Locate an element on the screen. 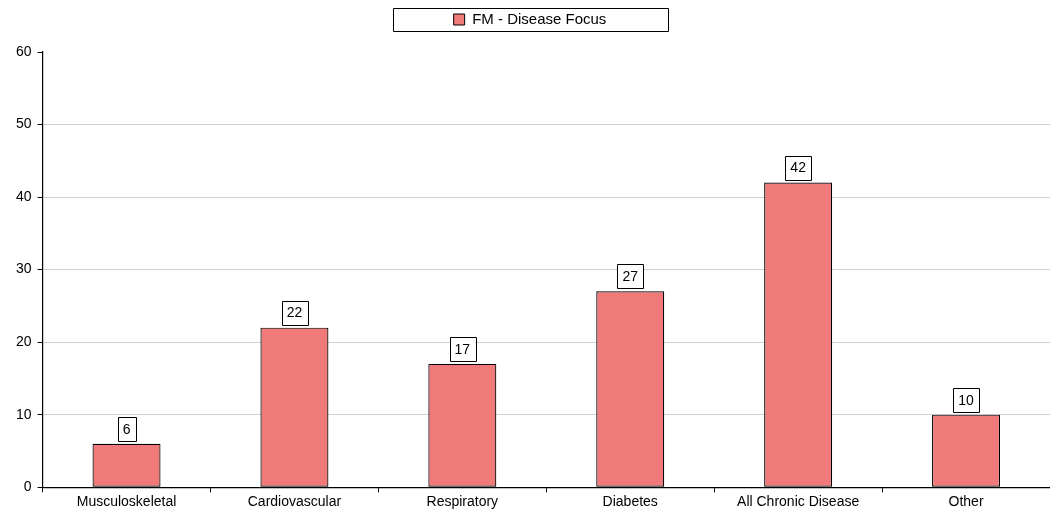  x-tick-label: Diabetes is located at coordinates (630, 501).